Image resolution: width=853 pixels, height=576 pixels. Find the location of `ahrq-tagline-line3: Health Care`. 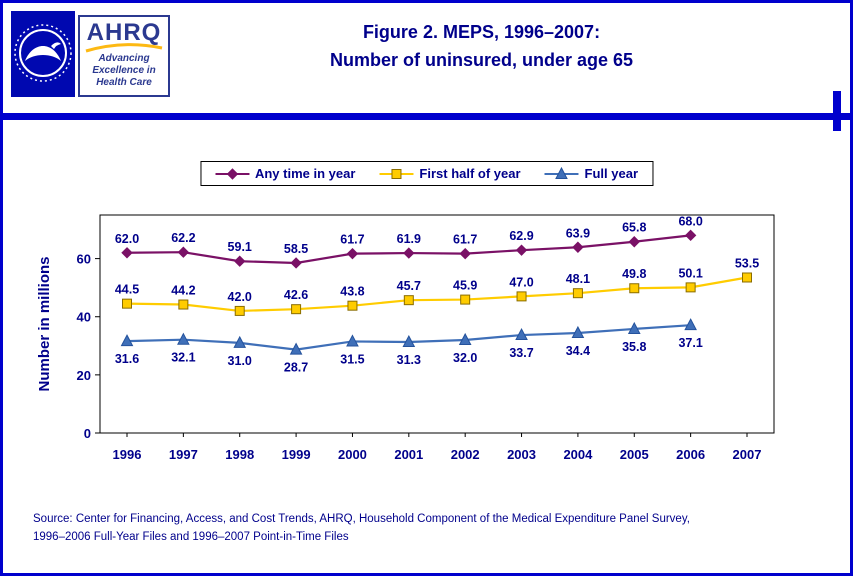

ahrq-tagline-line3: Health Care is located at coordinates (124, 82).